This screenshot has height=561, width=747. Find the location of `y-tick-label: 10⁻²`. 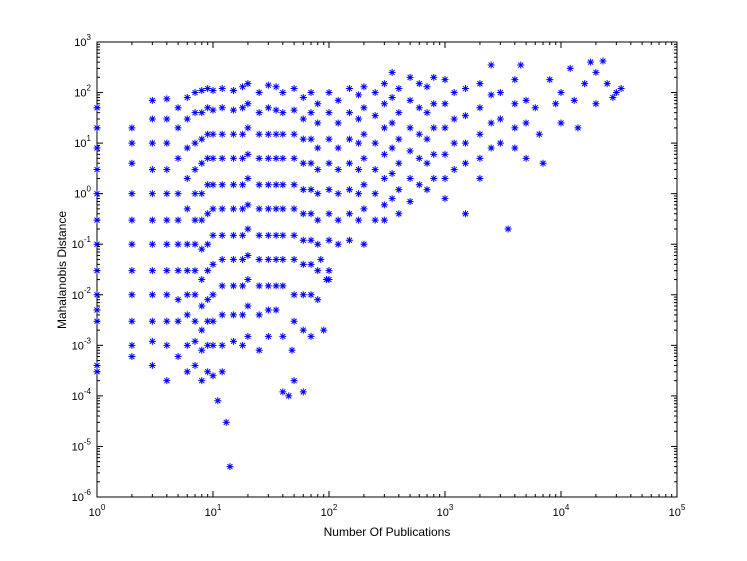

y-tick-label: 10⁻² is located at coordinates (82, 294).